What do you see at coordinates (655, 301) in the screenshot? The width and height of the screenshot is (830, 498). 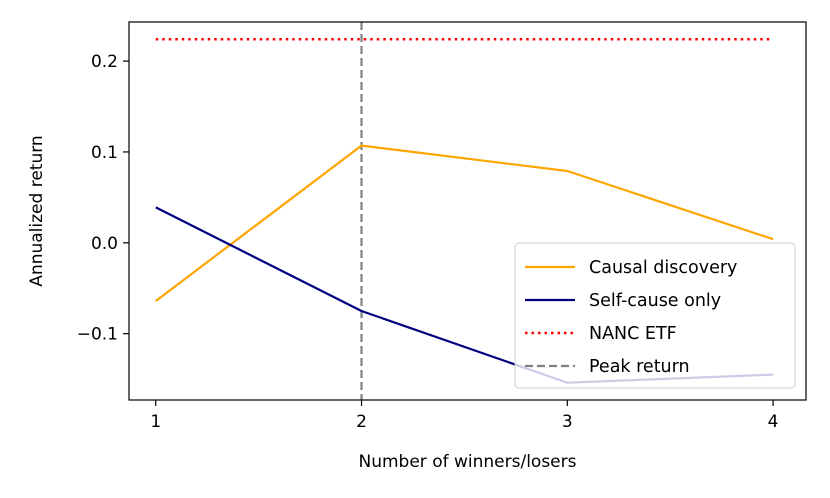 I see `legend-label-self-cause-only: Self-cause only` at bounding box center [655, 301].